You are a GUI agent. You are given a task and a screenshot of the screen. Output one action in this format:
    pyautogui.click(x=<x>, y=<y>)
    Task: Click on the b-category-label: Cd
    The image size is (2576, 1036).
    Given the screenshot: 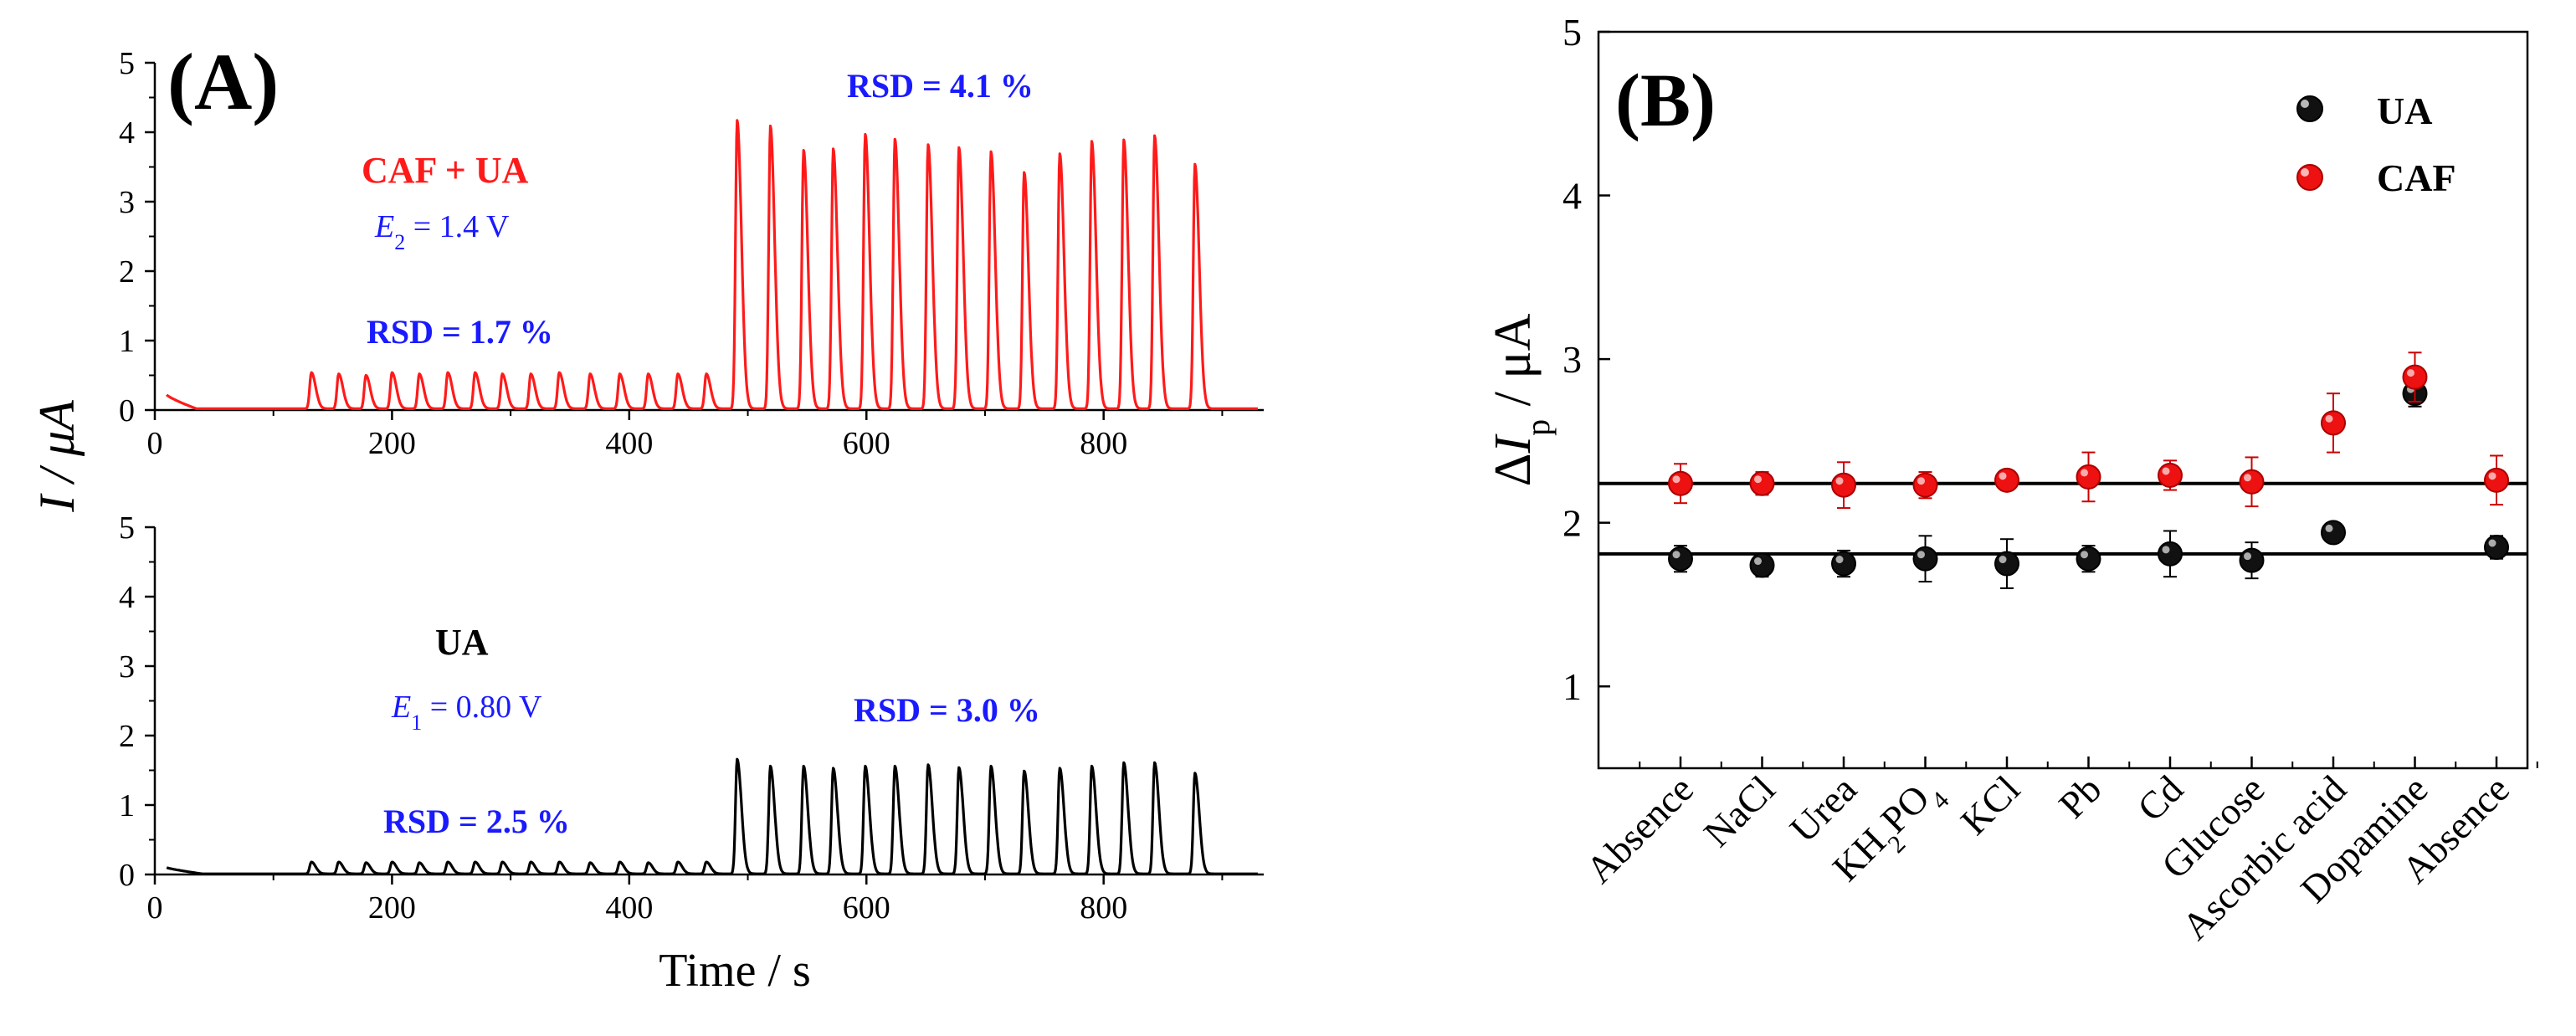 What is the action you would take?
    pyautogui.click(x=2160, y=798)
    